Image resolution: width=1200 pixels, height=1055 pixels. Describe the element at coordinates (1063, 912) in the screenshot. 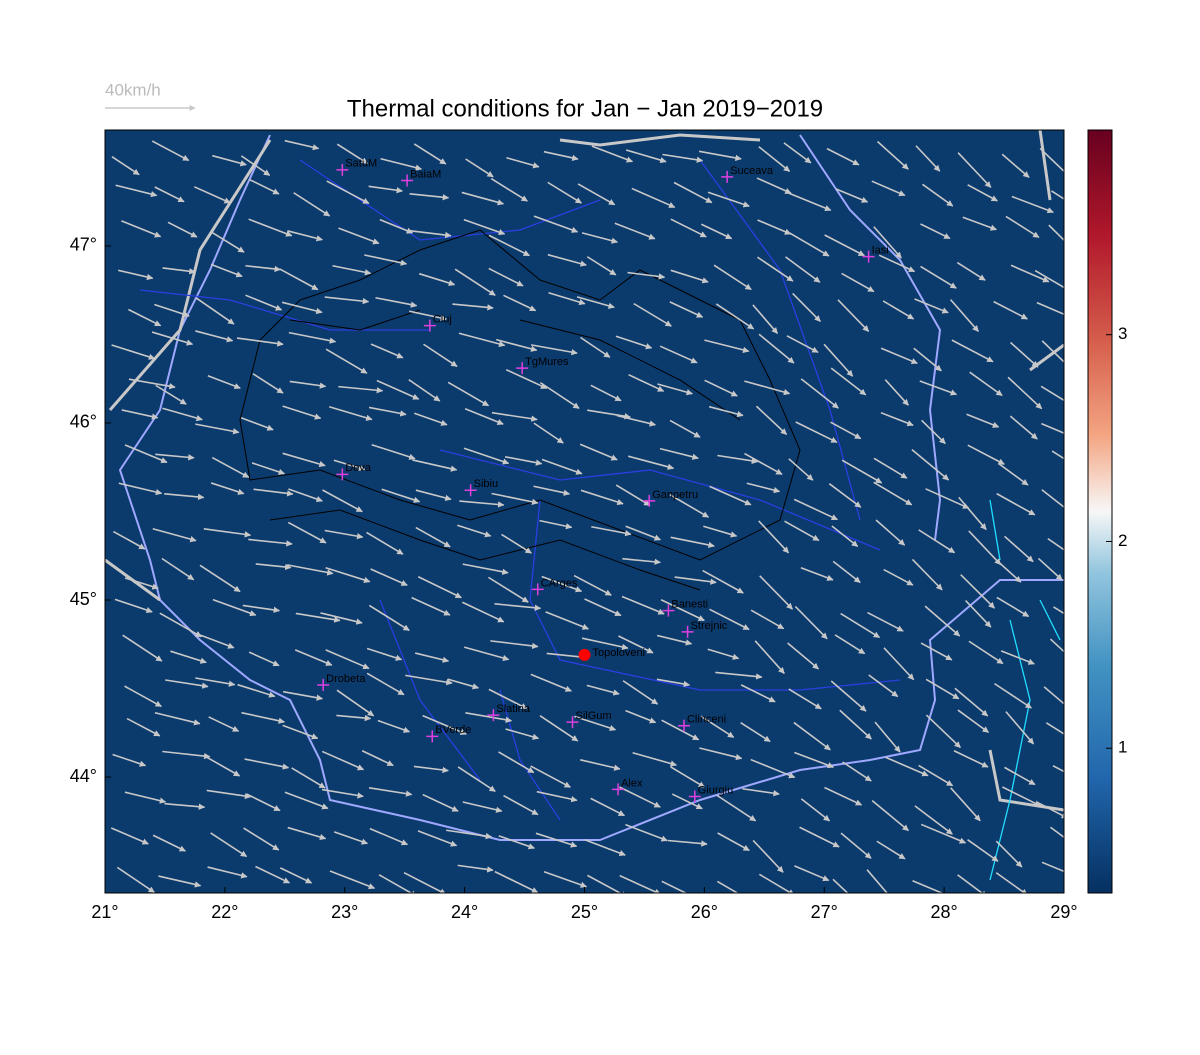

I see `x-tick-label: 29°` at that location.